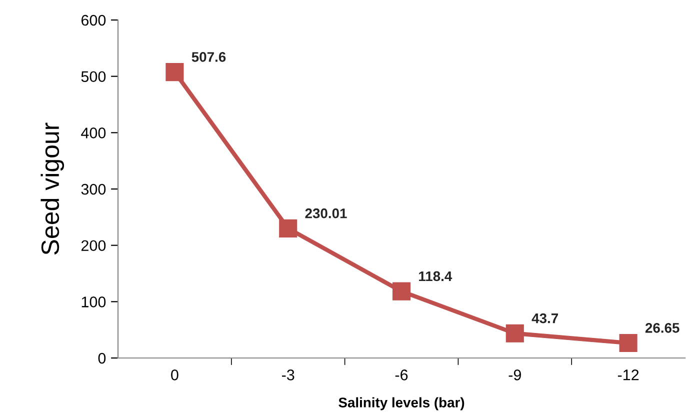  What do you see at coordinates (93, 20) in the screenshot?
I see `y-tick-label: 600` at bounding box center [93, 20].